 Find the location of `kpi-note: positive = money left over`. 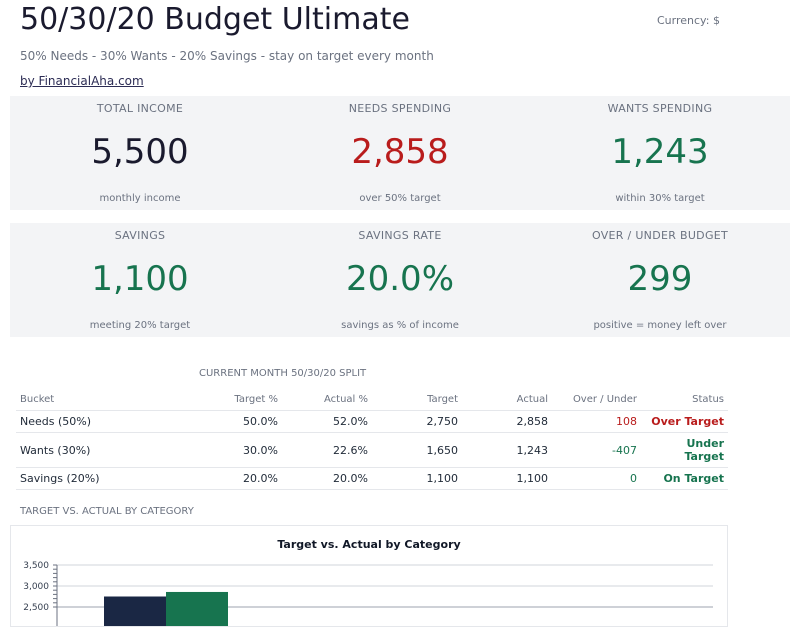

kpi-note: positive = money left over is located at coordinates (660, 325).